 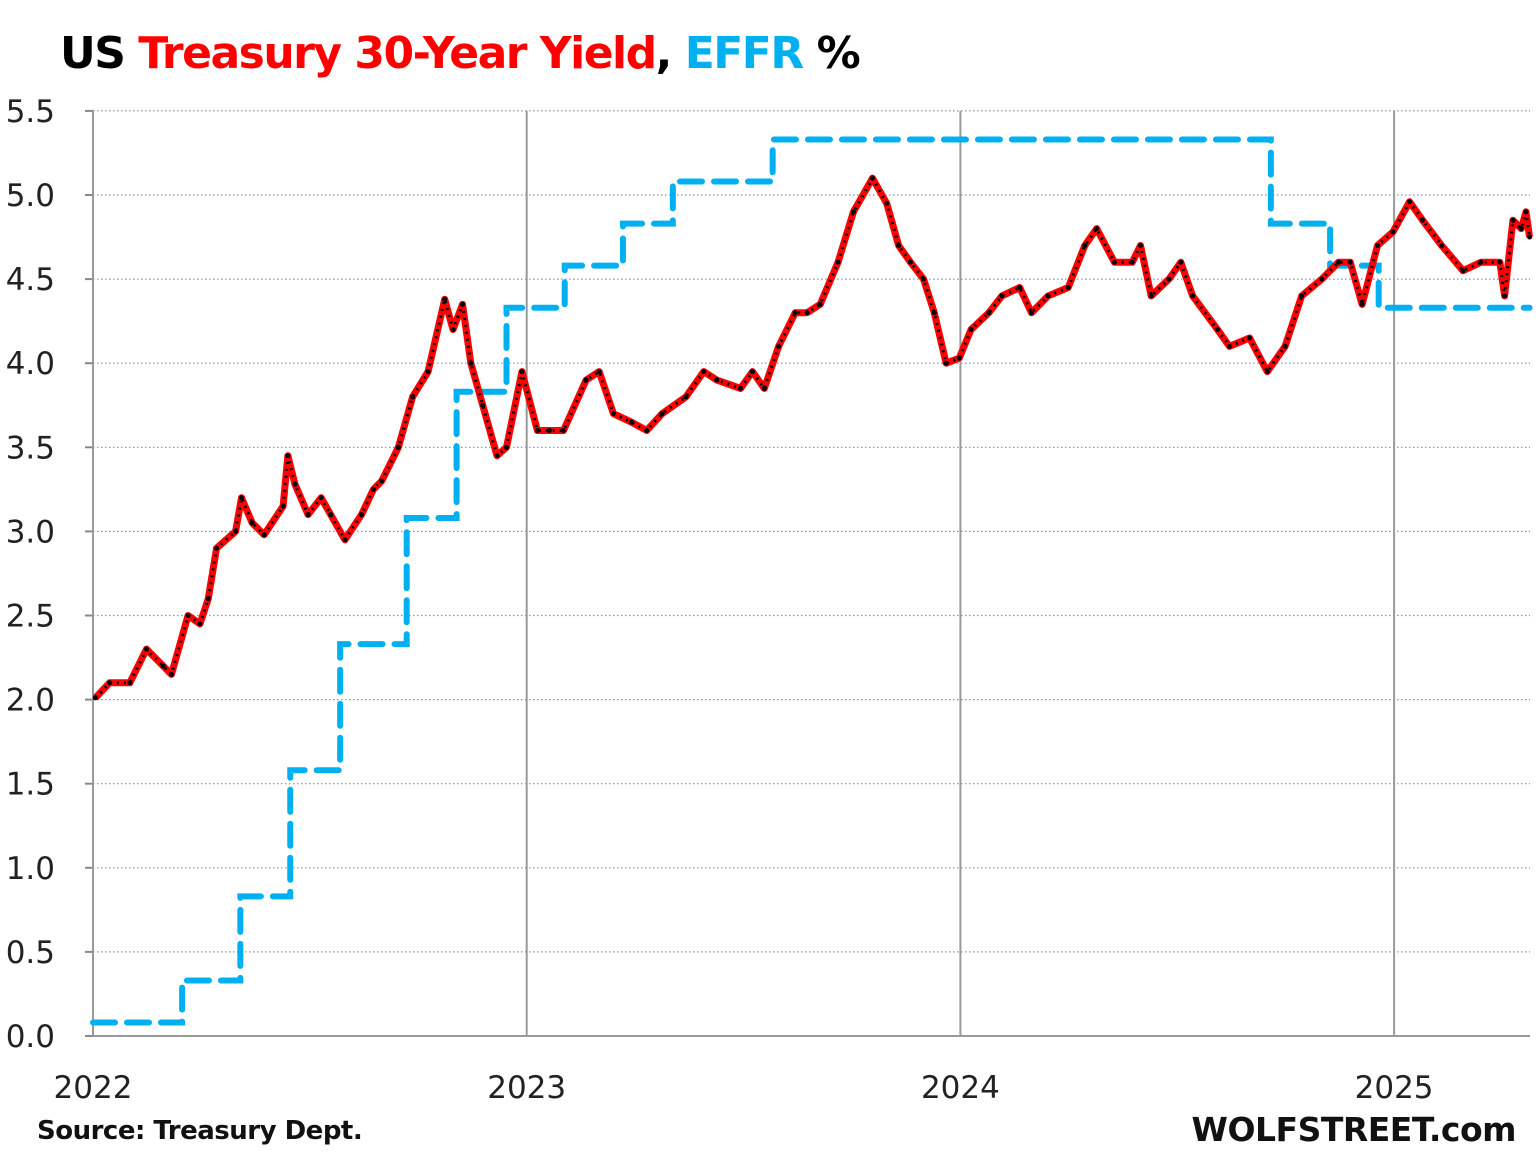 I want to click on x-tick-label: 2024, so click(x=960, y=1088).